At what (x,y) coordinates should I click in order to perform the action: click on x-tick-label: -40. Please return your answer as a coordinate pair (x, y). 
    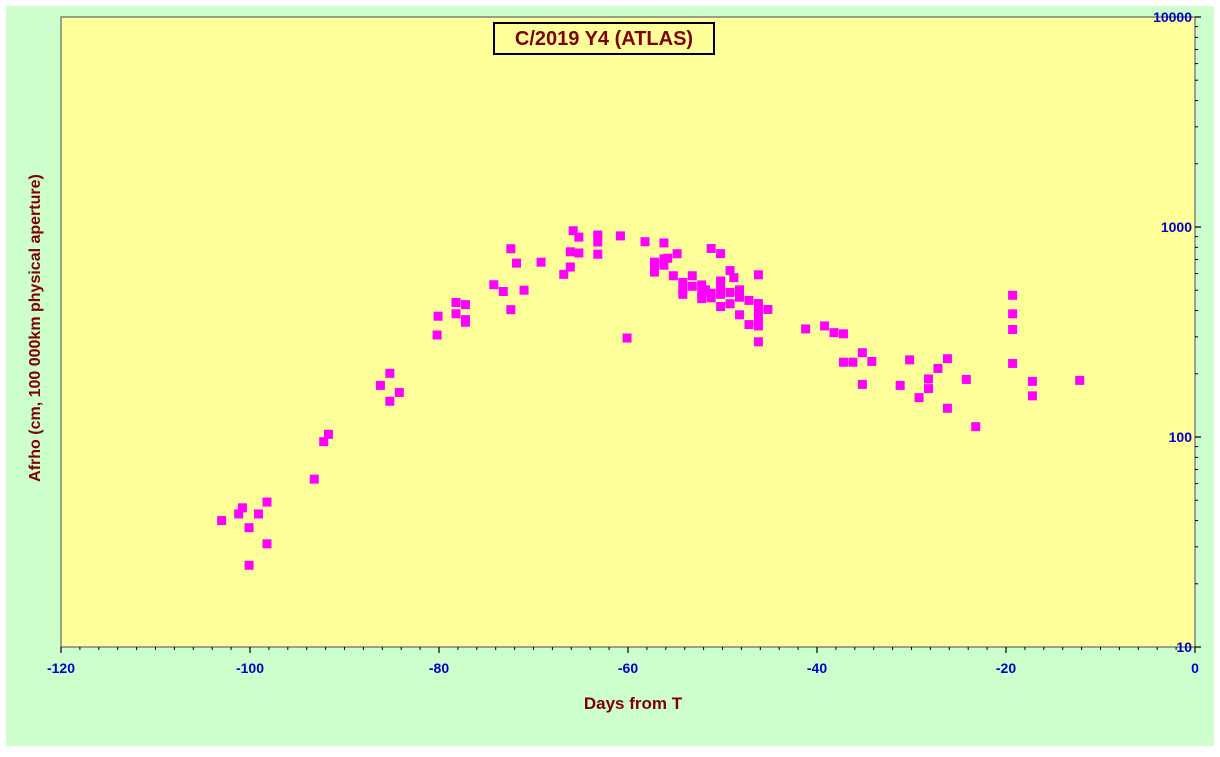
    Looking at the image, I should click on (817, 668).